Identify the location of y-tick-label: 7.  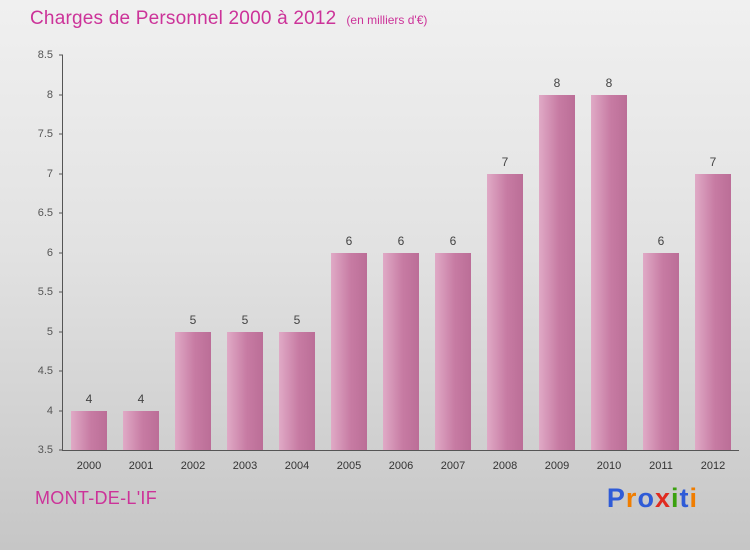
(49, 173).